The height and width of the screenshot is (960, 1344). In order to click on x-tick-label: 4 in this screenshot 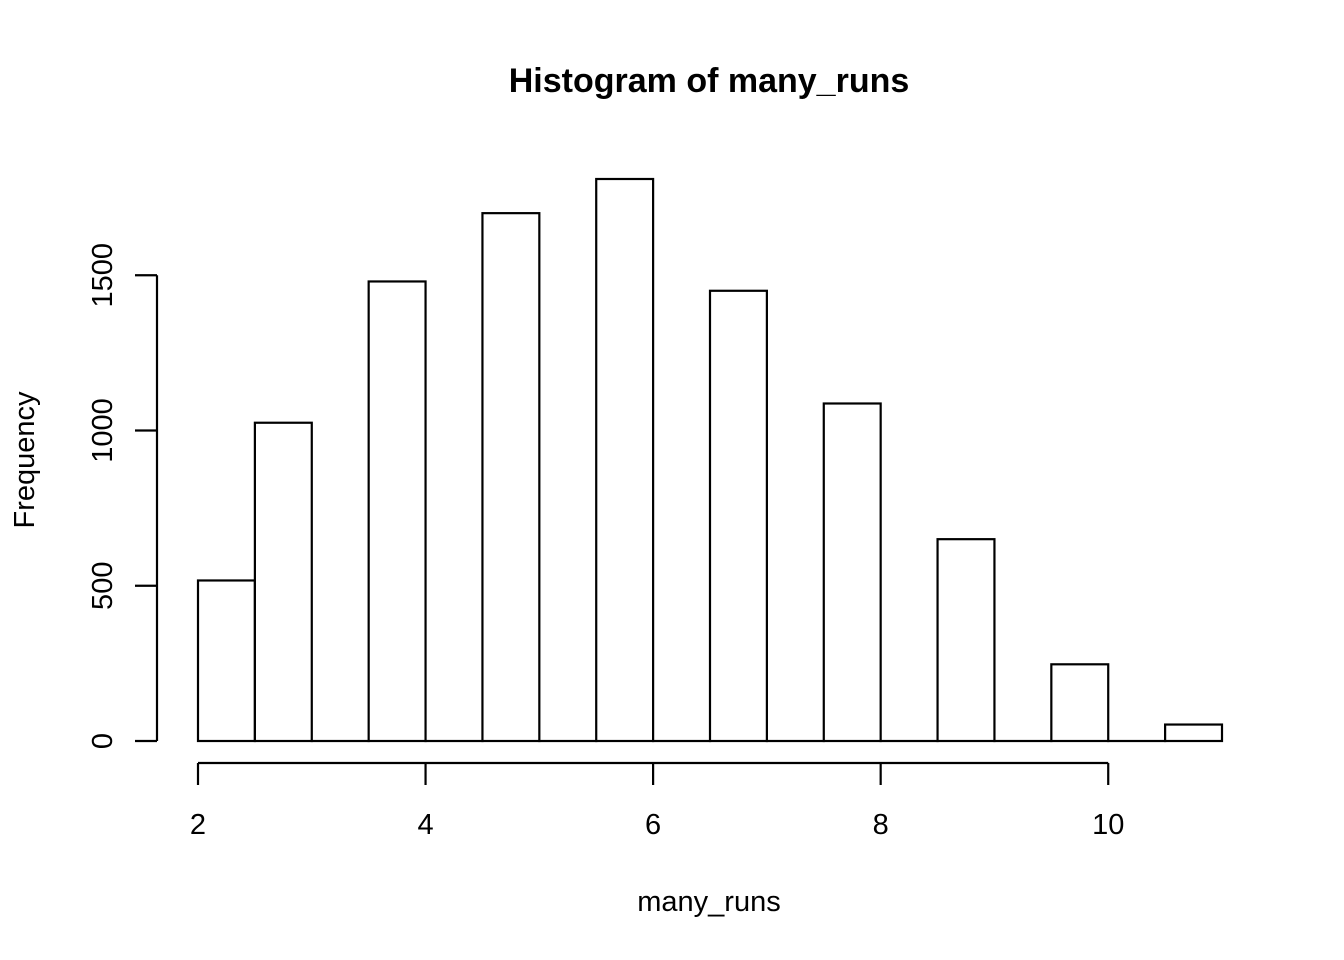, I will do `click(425, 825)`.